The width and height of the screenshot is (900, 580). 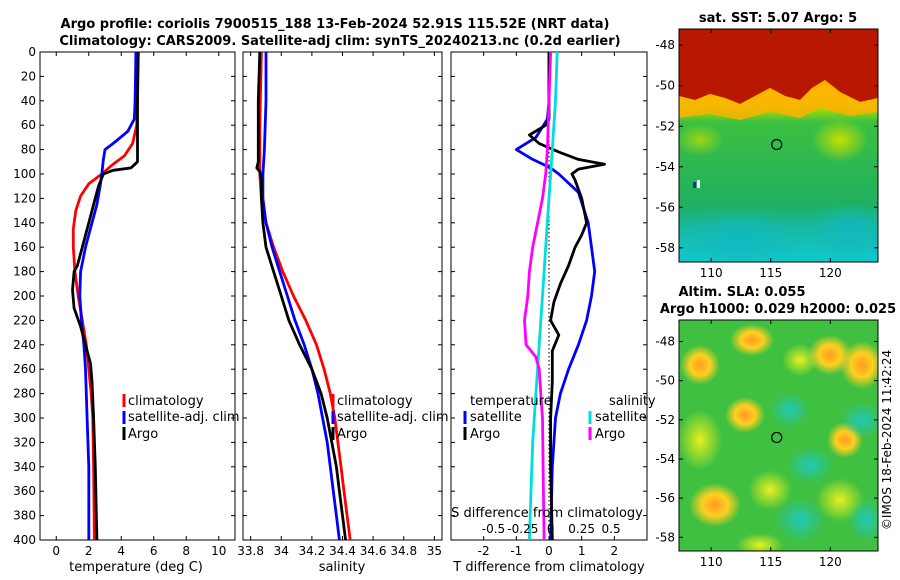 What do you see at coordinates (493, 529) in the screenshot?
I see `s-diff-tick-label: -0.5` at bounding box center [493, 529].